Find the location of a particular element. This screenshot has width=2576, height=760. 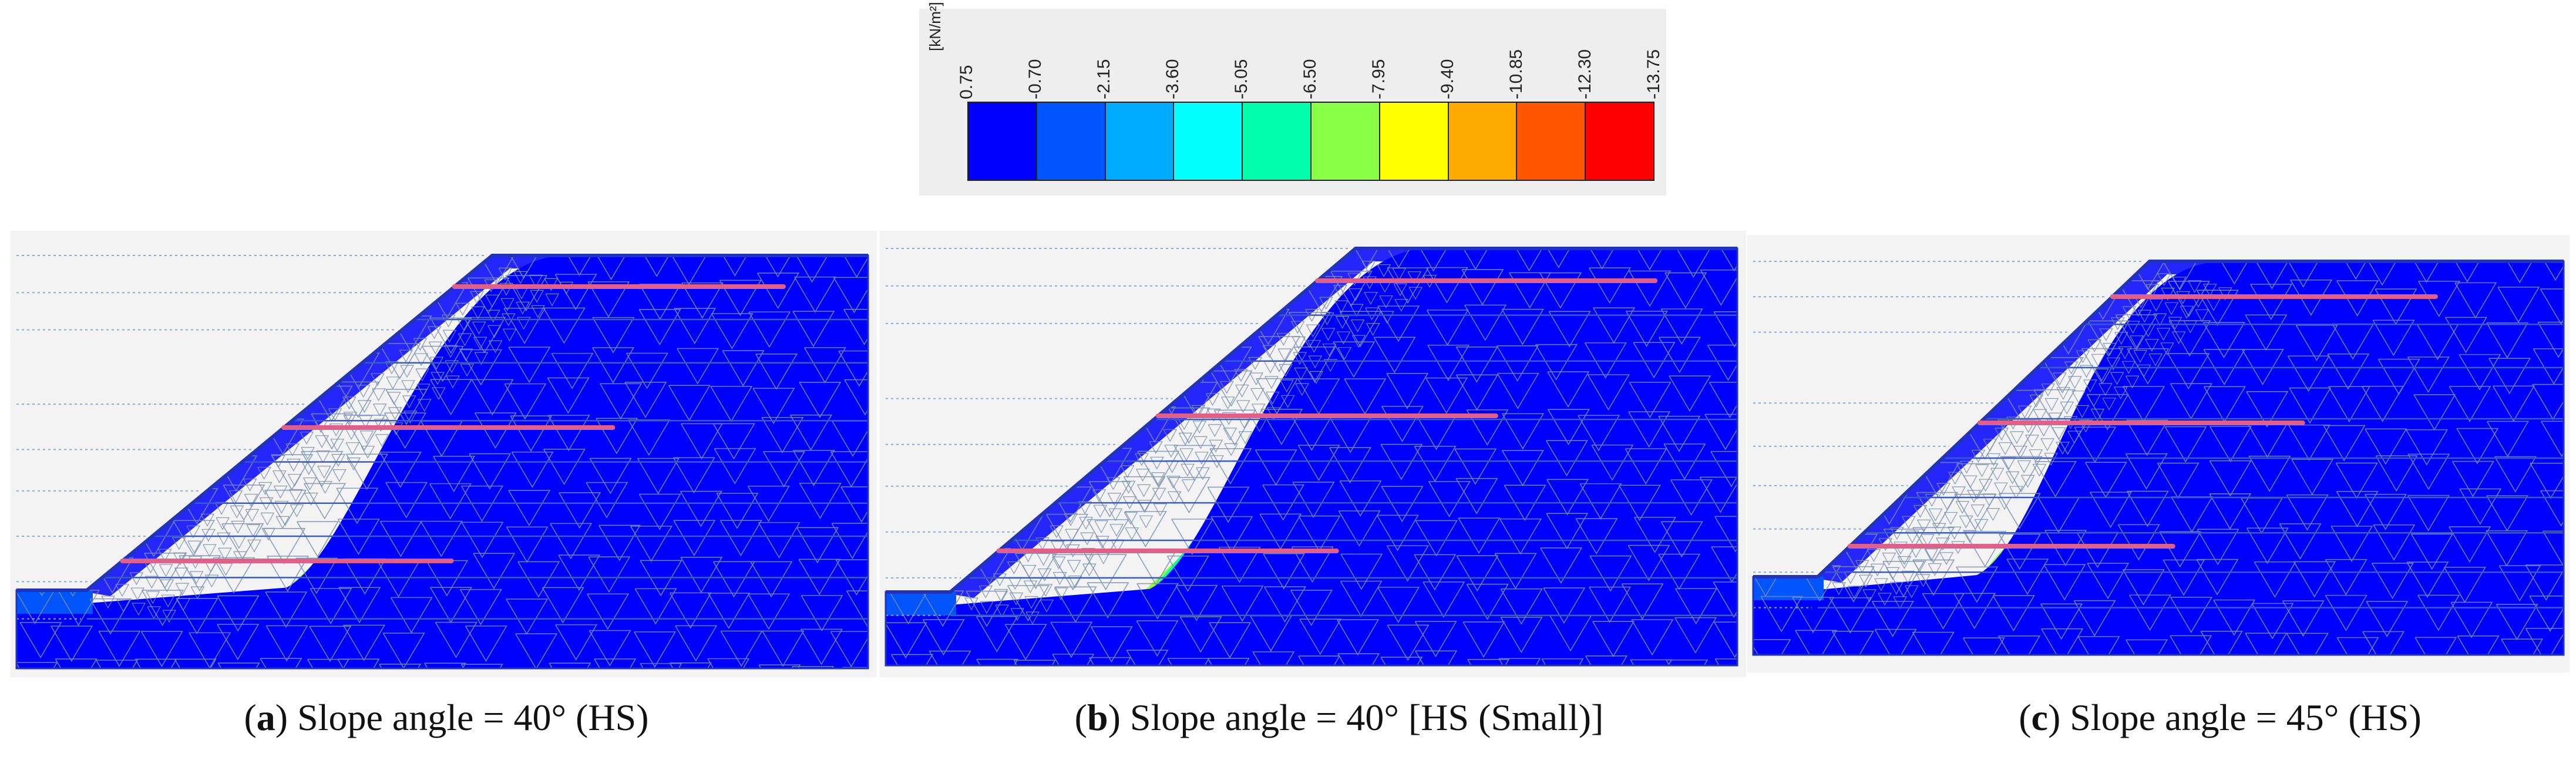

caption-a-letter: a is located at coordinates (265, 717).